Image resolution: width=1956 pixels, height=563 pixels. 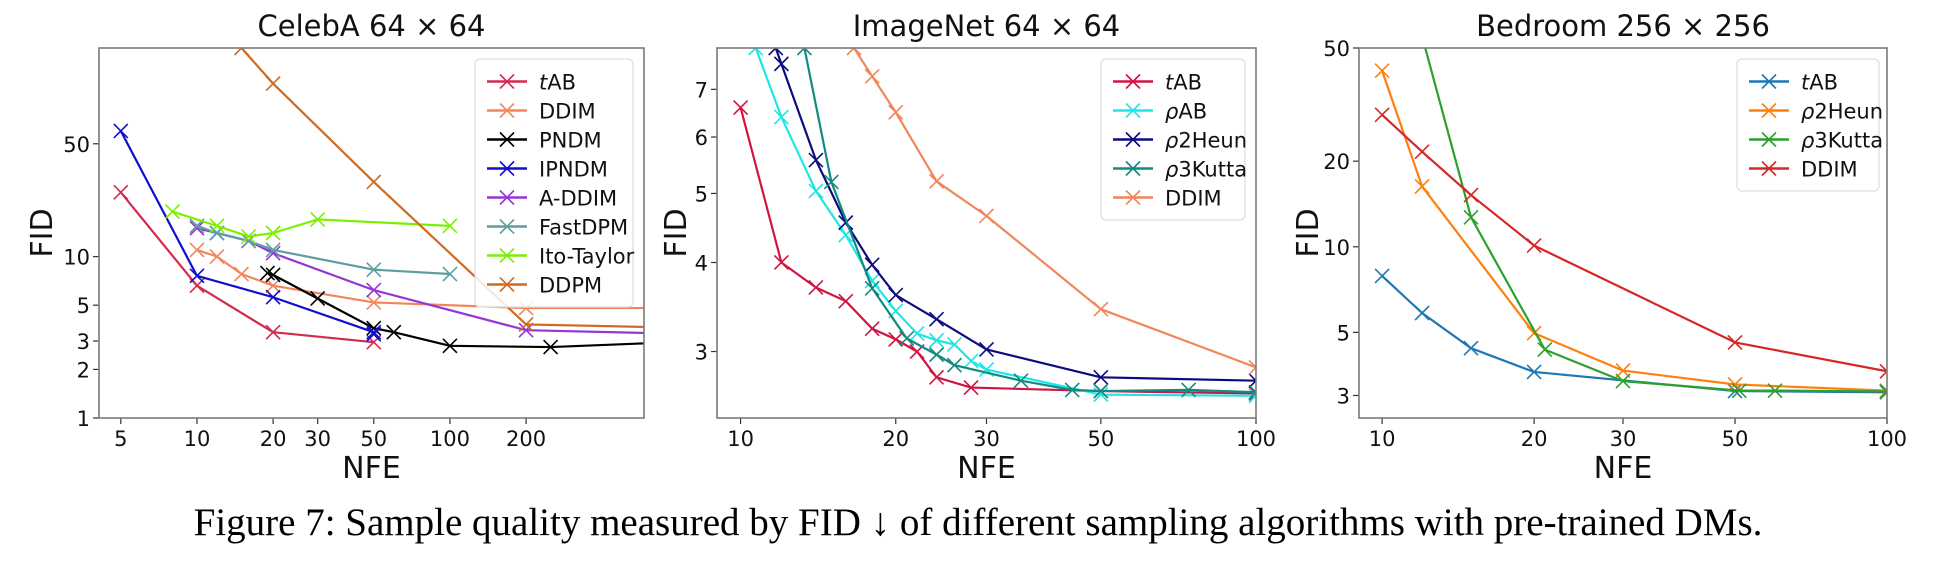 I want to click on legend: tAB ρ2Heun ρ3Kutta DDIM, so click(x=1809, y=125).